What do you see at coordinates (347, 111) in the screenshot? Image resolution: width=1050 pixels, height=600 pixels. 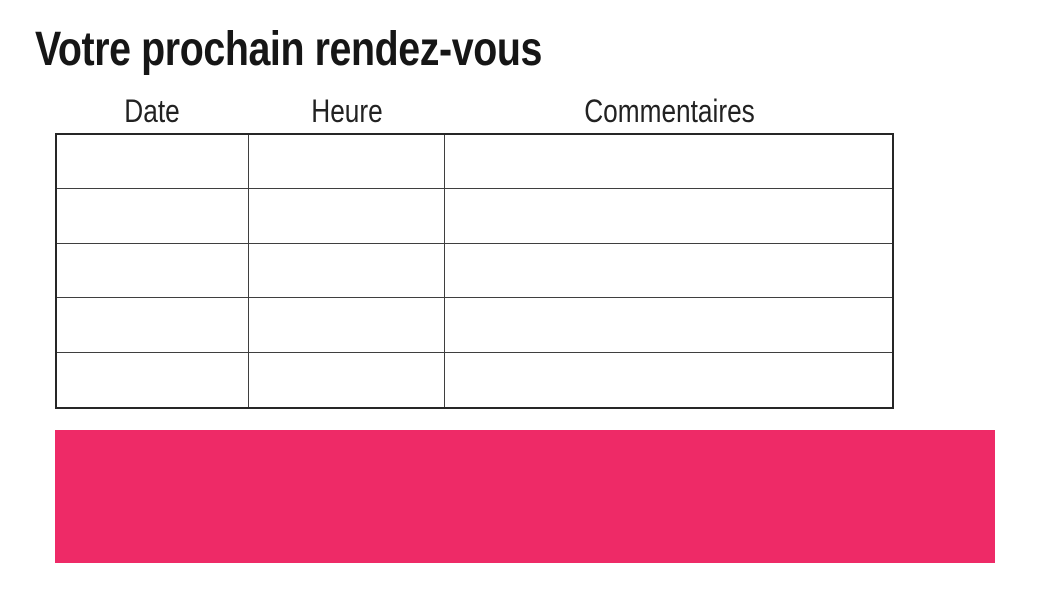 I see `column-header-heure: Heure` at bounding box center [347, 111].